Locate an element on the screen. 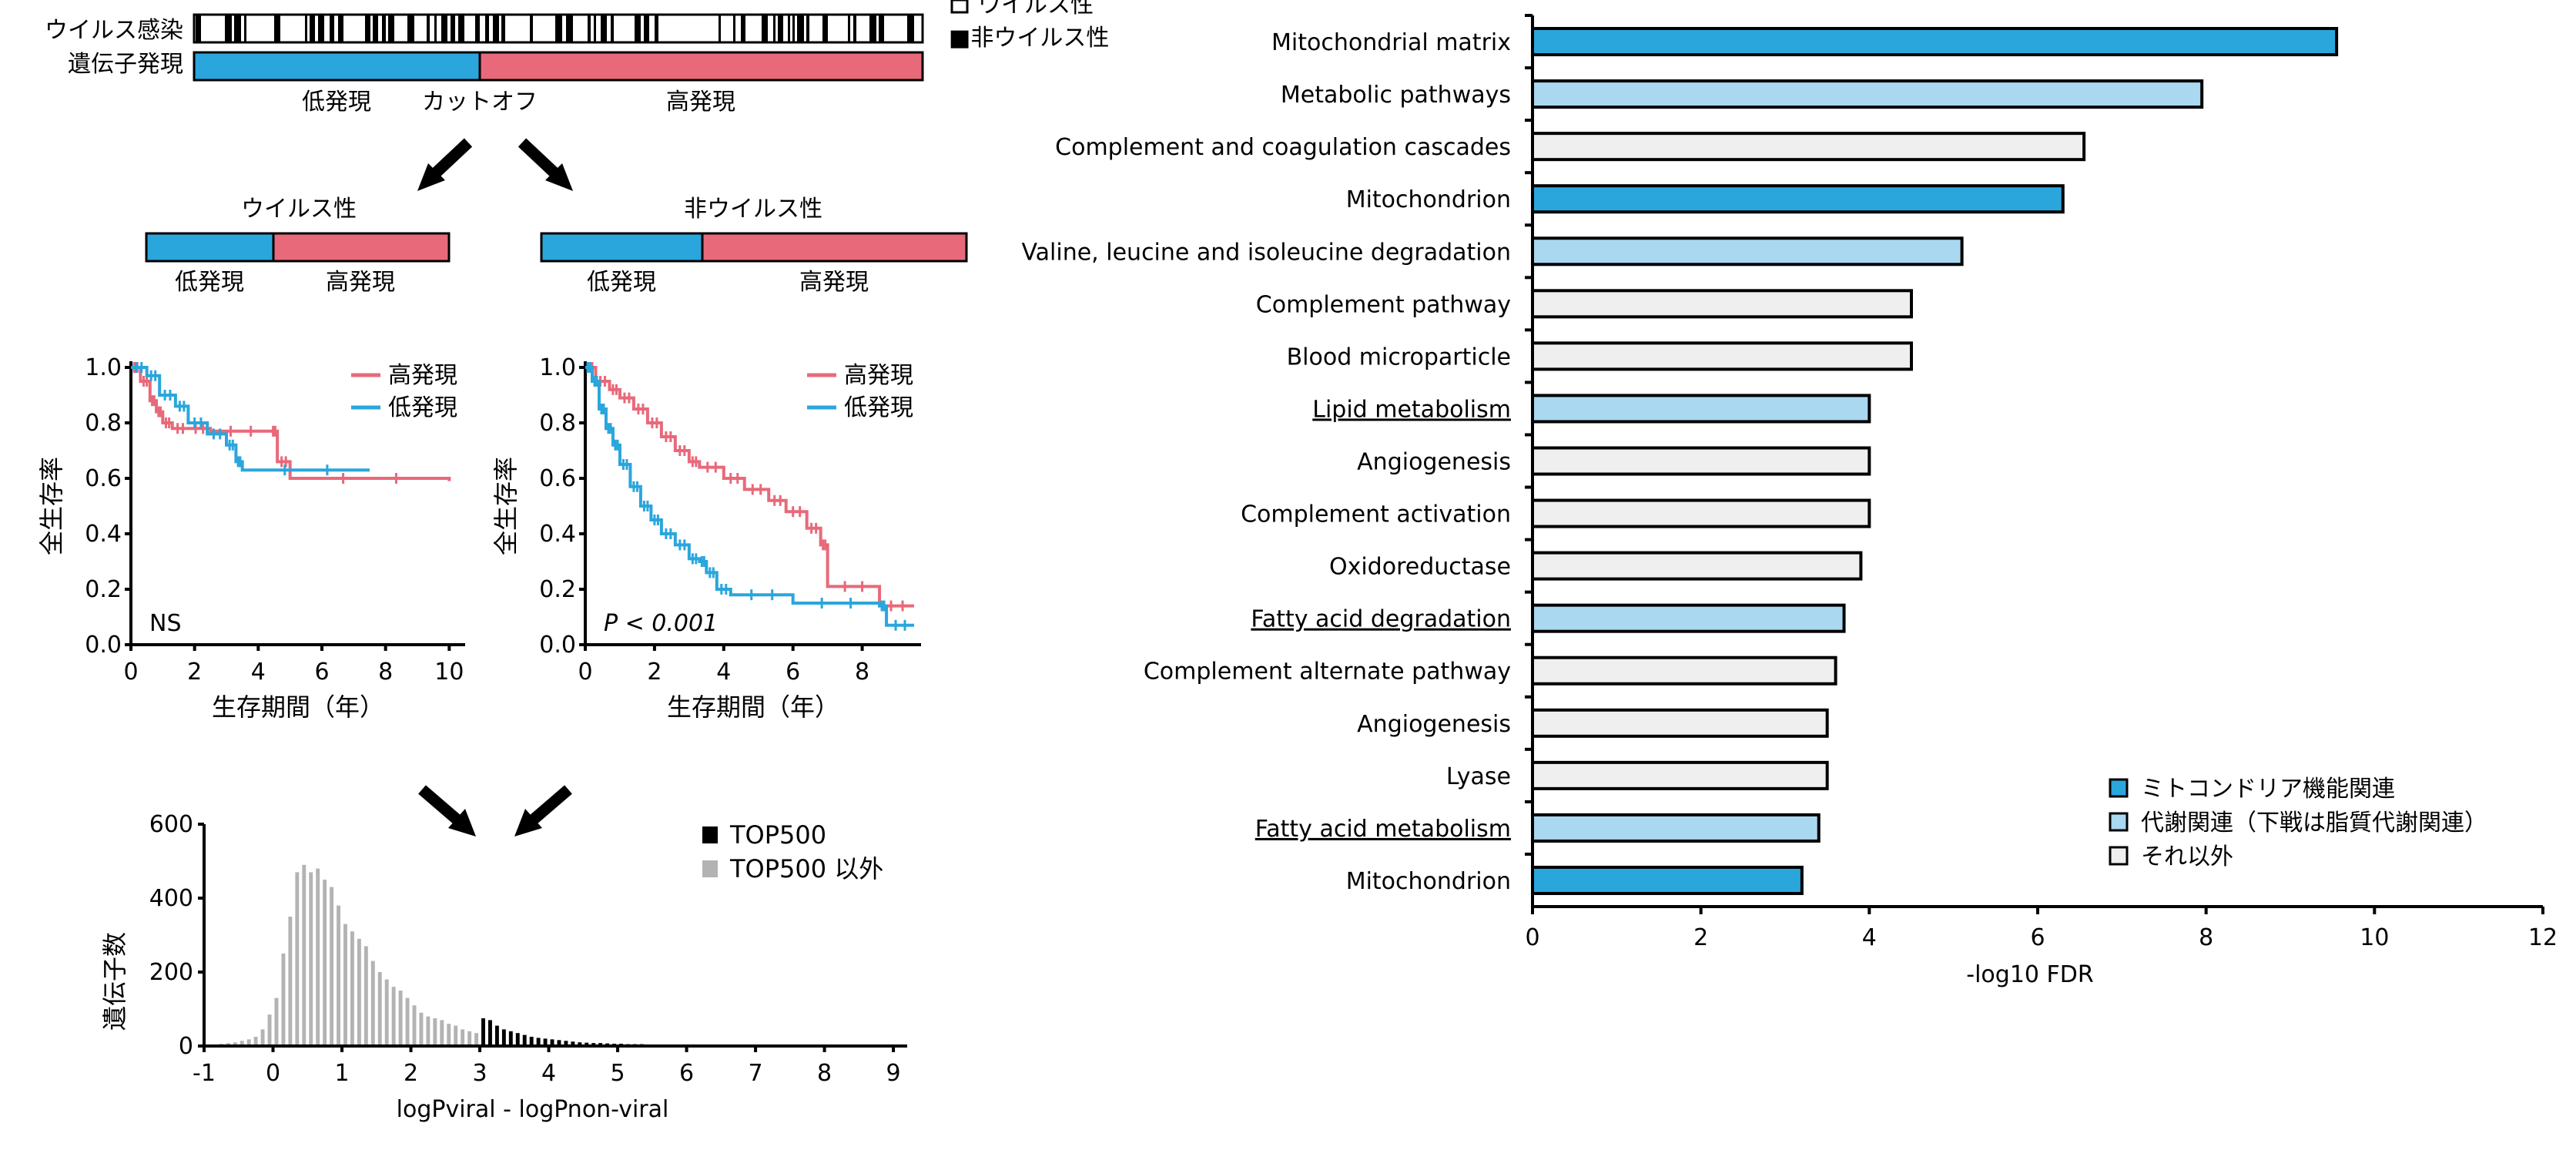 The image size is (2576, 1150). y-tick-label: 0.6 is located at coordinates (103, 478).